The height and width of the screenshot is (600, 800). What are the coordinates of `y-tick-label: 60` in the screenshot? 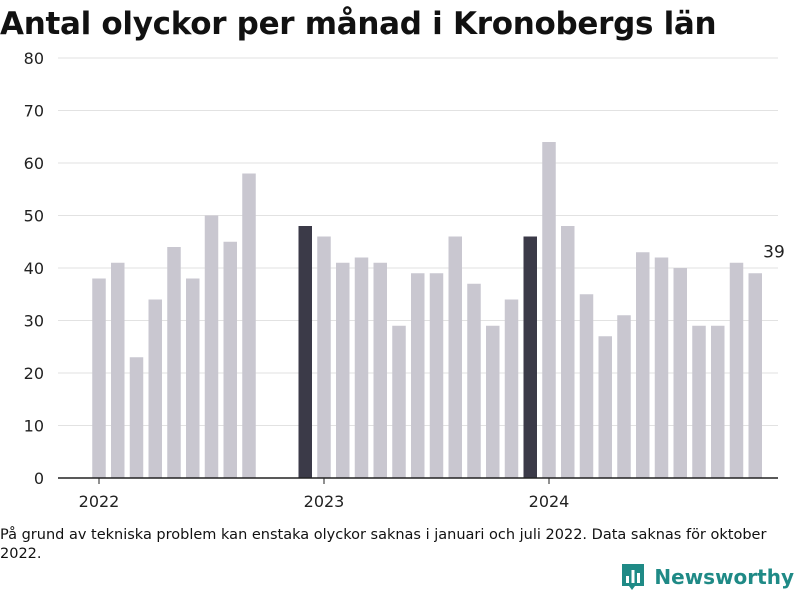 It's located at (34, 163).